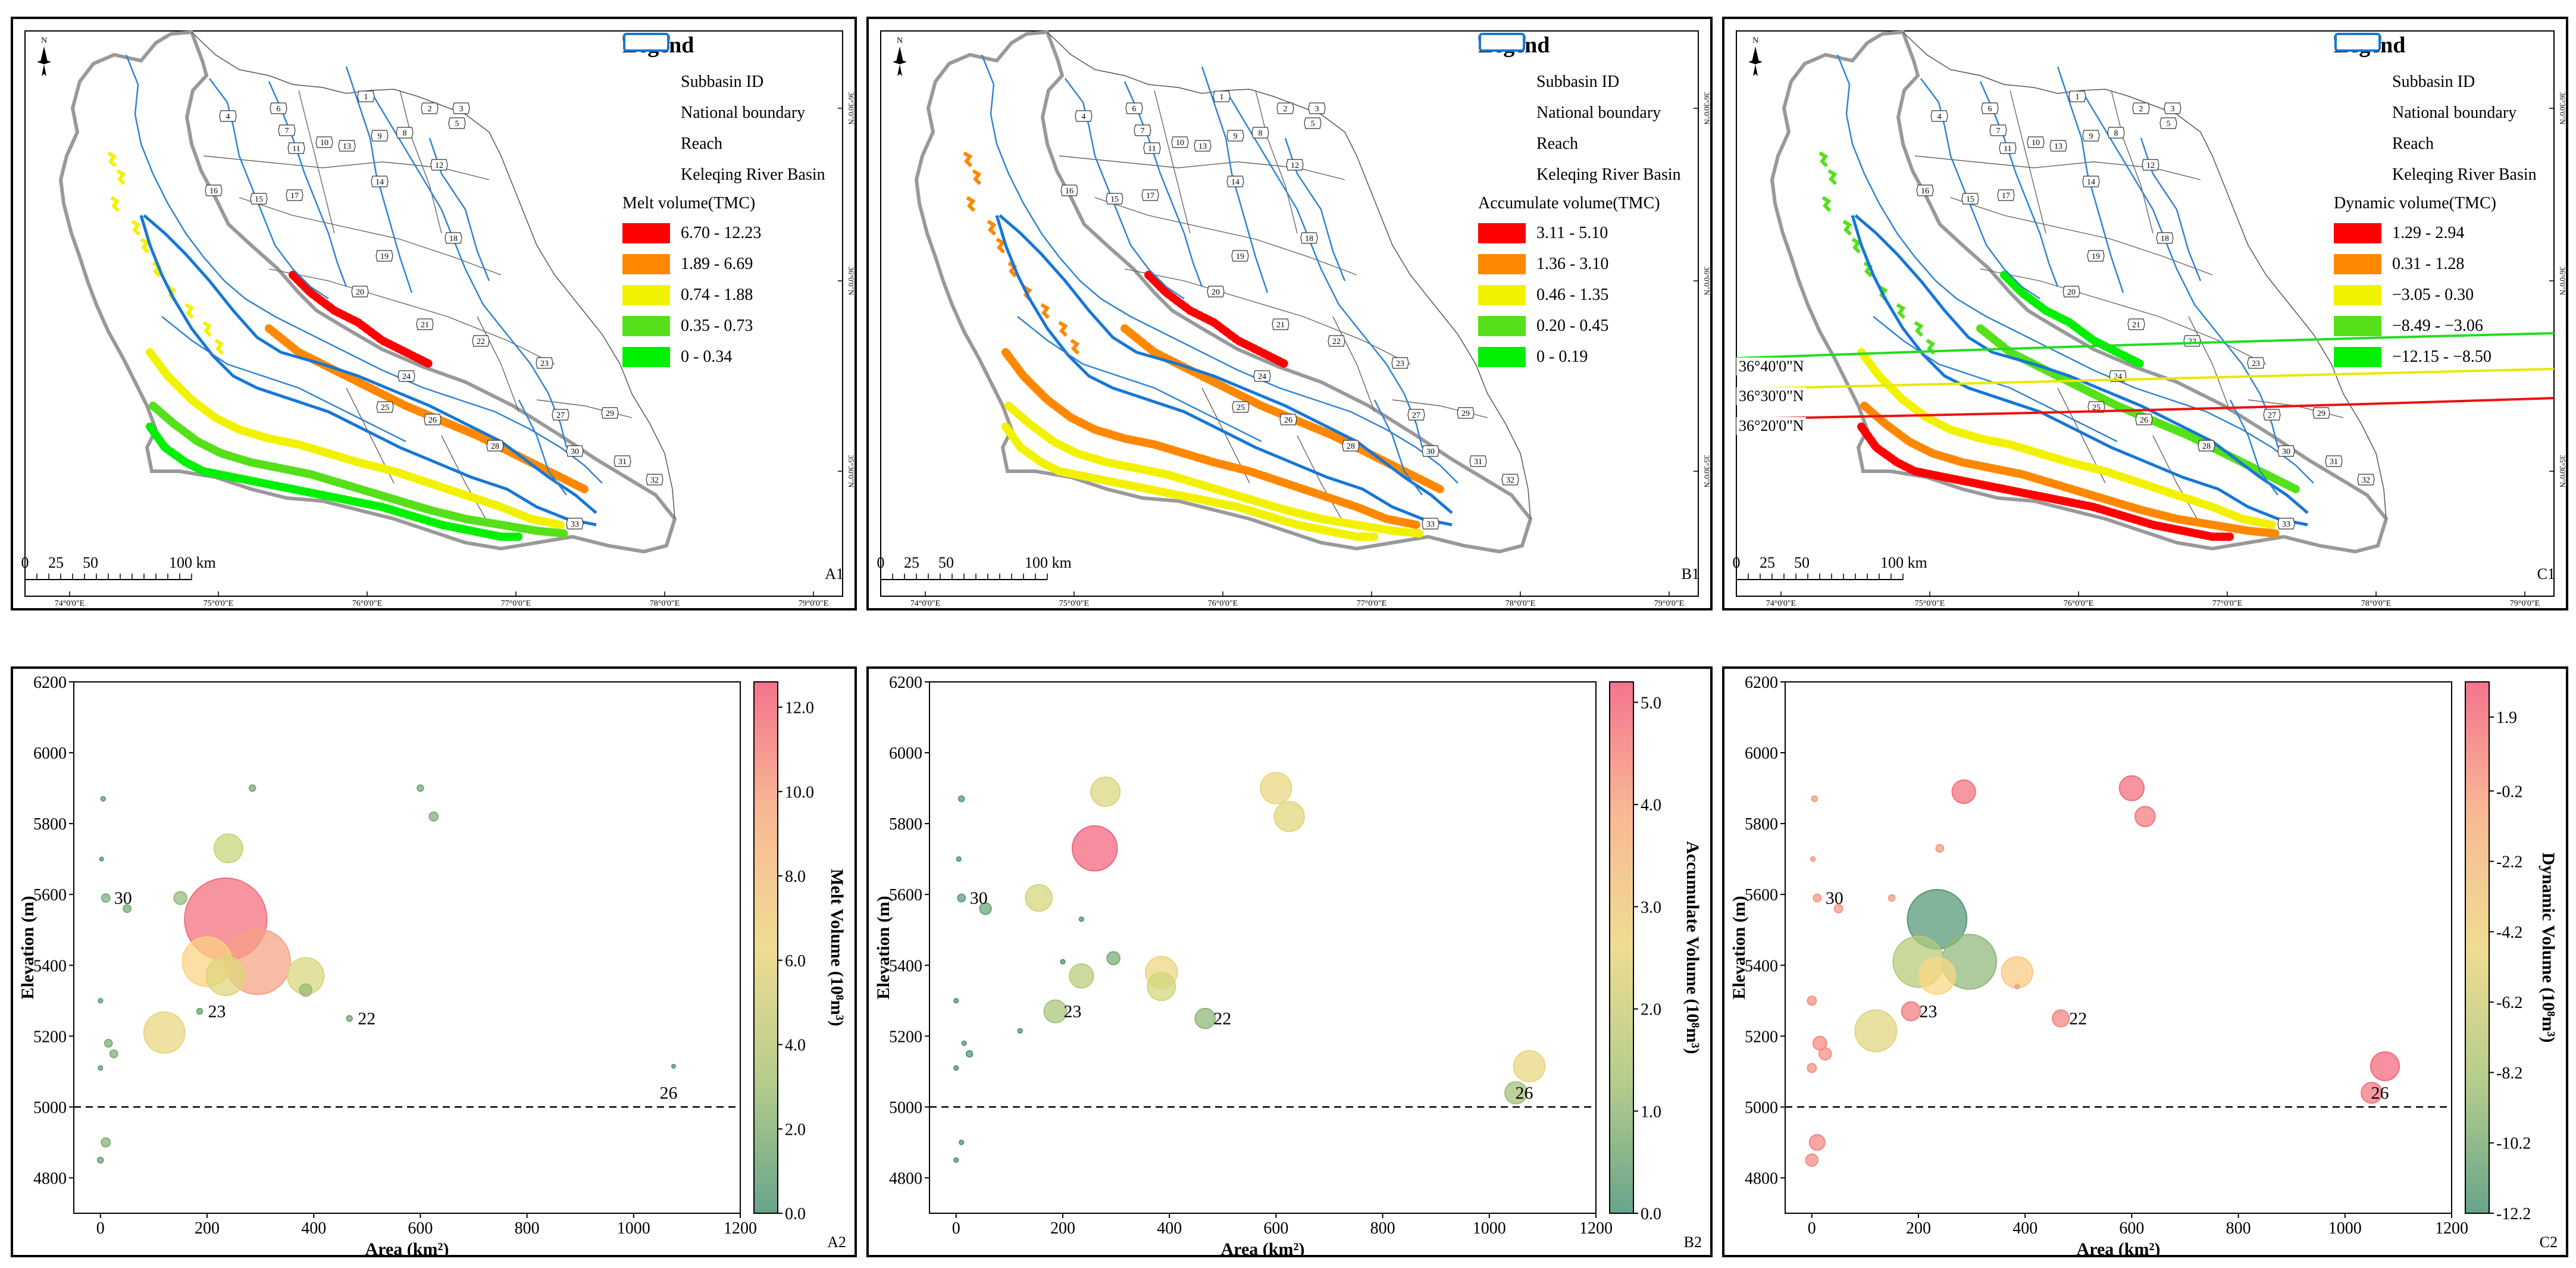  Describe the element at coordinates (834, 574) in the screenshot. I see `panel-label: A1` at that location.